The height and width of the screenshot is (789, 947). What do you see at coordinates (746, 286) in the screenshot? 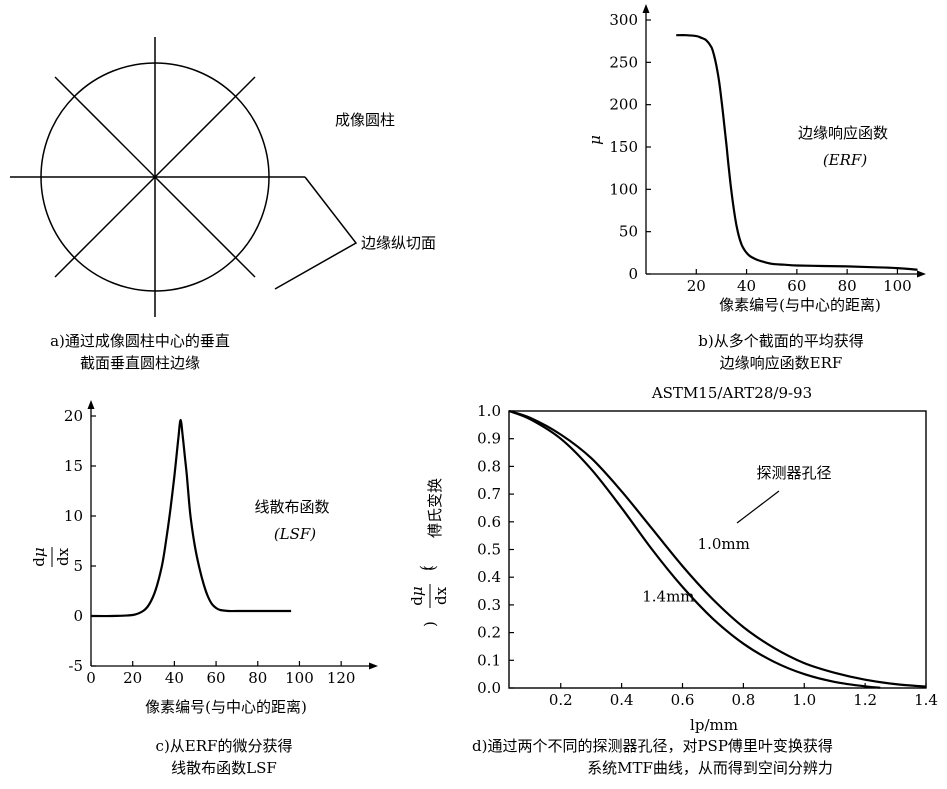
I see `erf-x-tick-label: 40` at bounding box center [746, 286].